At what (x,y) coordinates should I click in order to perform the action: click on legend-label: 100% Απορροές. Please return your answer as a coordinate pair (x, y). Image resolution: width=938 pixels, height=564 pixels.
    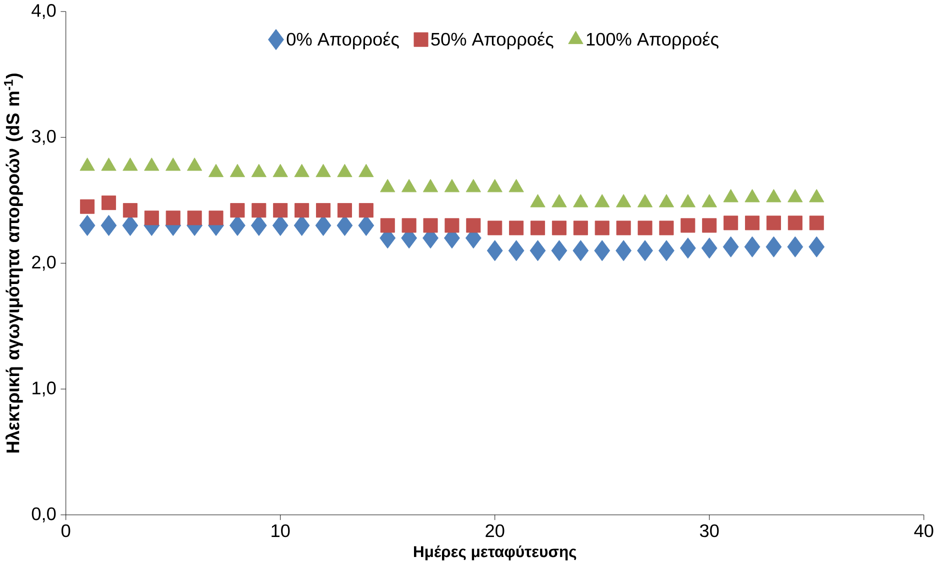
    Looking at the image, I should click on (652, 41).